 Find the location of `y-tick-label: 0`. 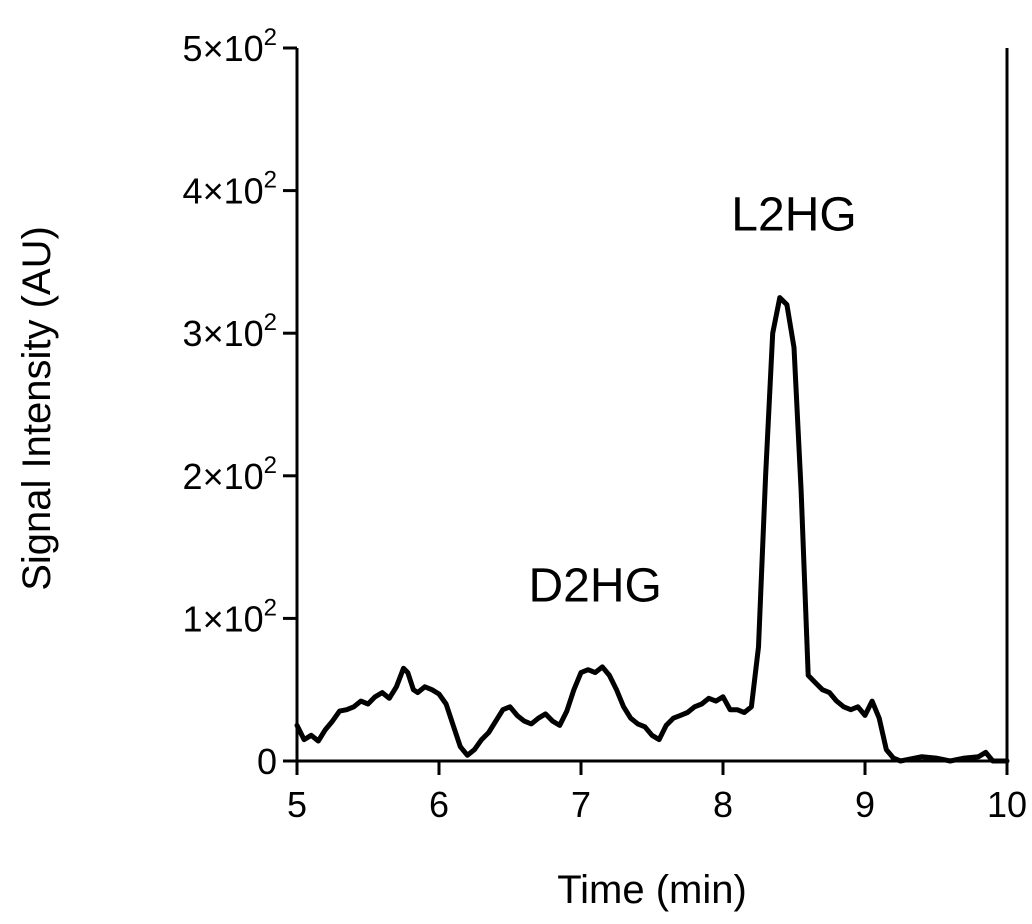

y-tick-label: 0 is located at coordinates (267, 761).